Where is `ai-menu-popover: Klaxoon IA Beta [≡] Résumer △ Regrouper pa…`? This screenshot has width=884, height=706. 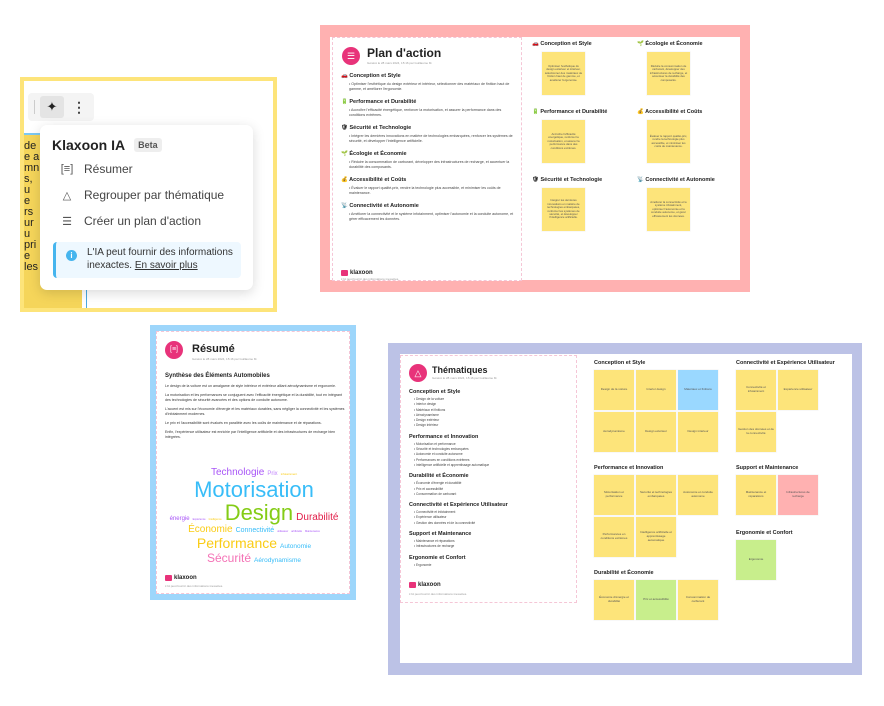 ai-menu-popover: Klaxoon IA Beta [≡] Résumer △ Regrouper pa… is located at coordinates (146, 207).